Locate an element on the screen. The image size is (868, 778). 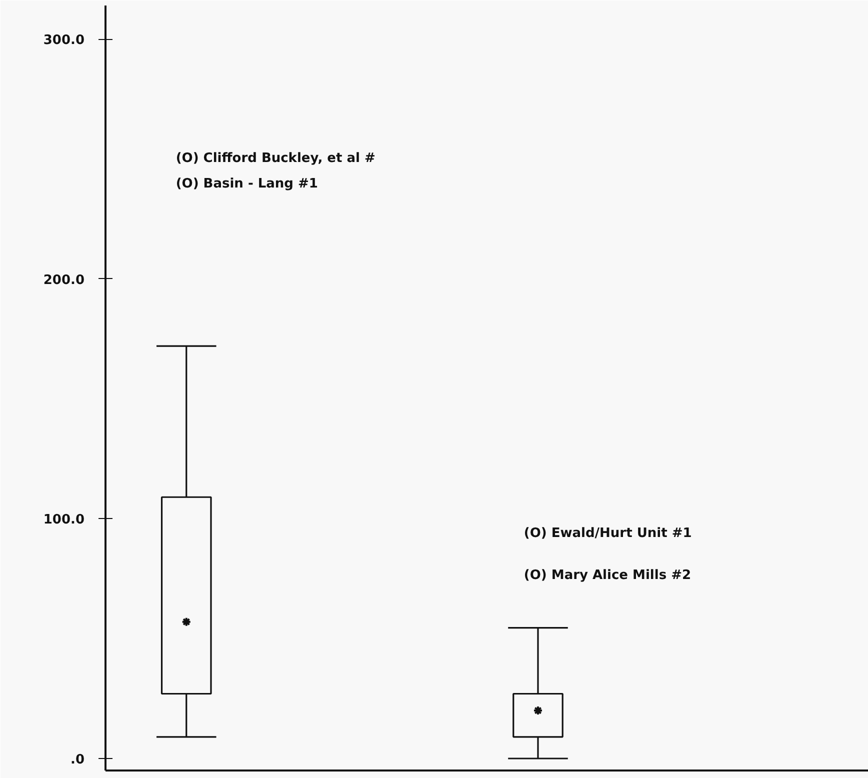
y-tick-label: 100.0 is located at coordinates (64, 520).